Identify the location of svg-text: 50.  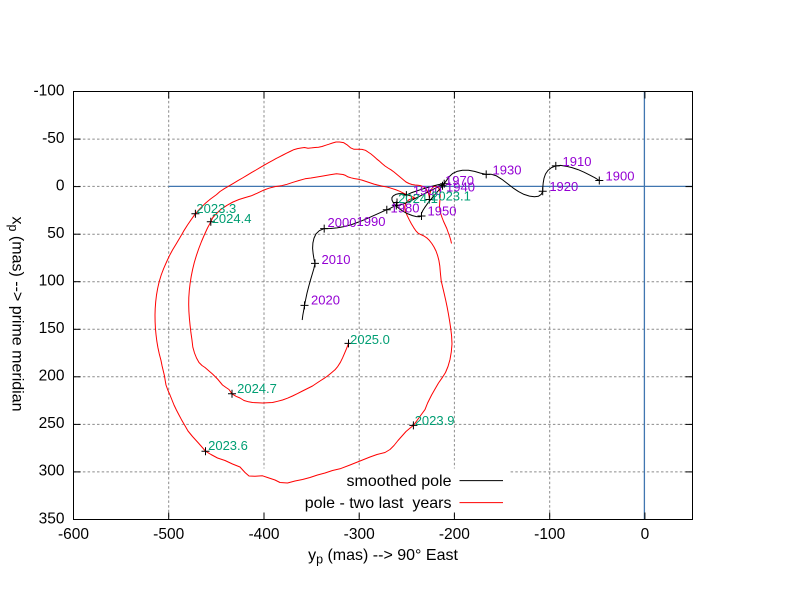
(56, 233).